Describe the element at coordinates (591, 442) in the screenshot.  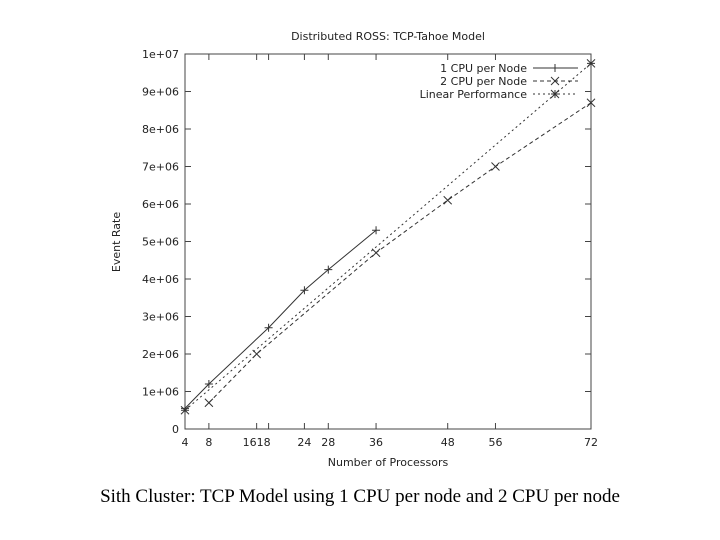
I see `x-tick-label: 72` at that location.